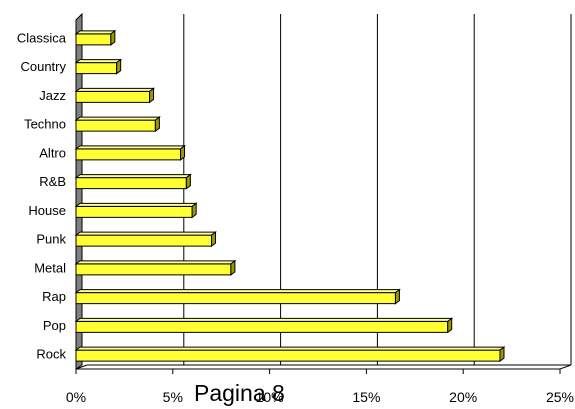 This screenshot has width=575, height=409. I want to click on bar-country, so click(96, 68).